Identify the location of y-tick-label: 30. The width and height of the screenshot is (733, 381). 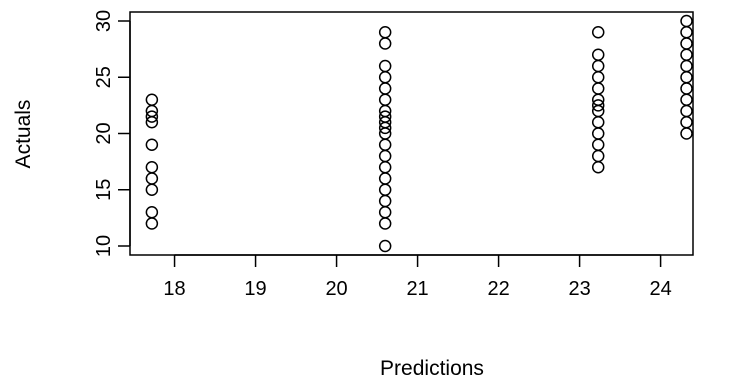
(104, 21).